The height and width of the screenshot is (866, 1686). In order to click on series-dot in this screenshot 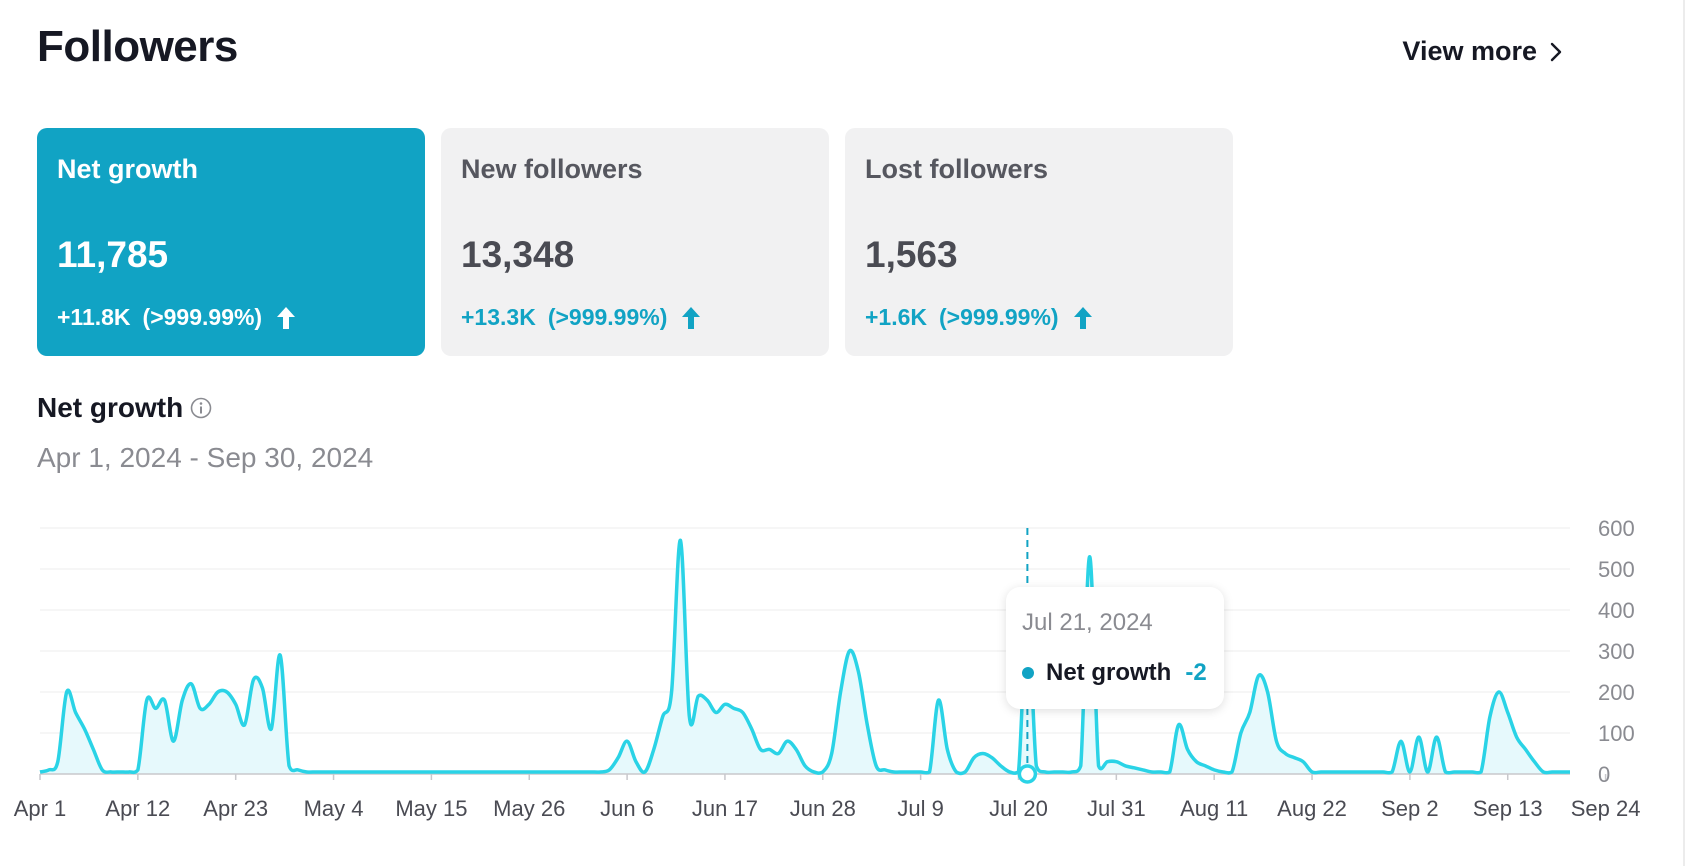, I will do `click(1028, 673)`.